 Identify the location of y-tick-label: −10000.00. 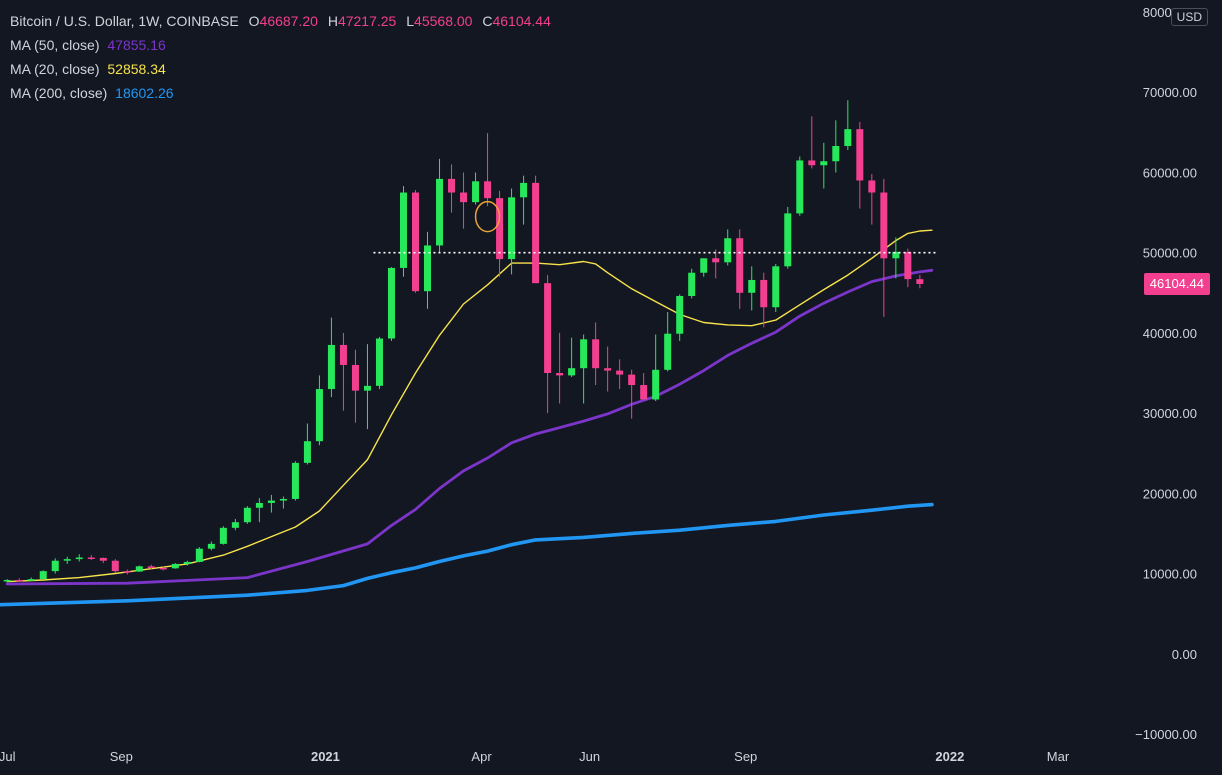
(1166, 734).